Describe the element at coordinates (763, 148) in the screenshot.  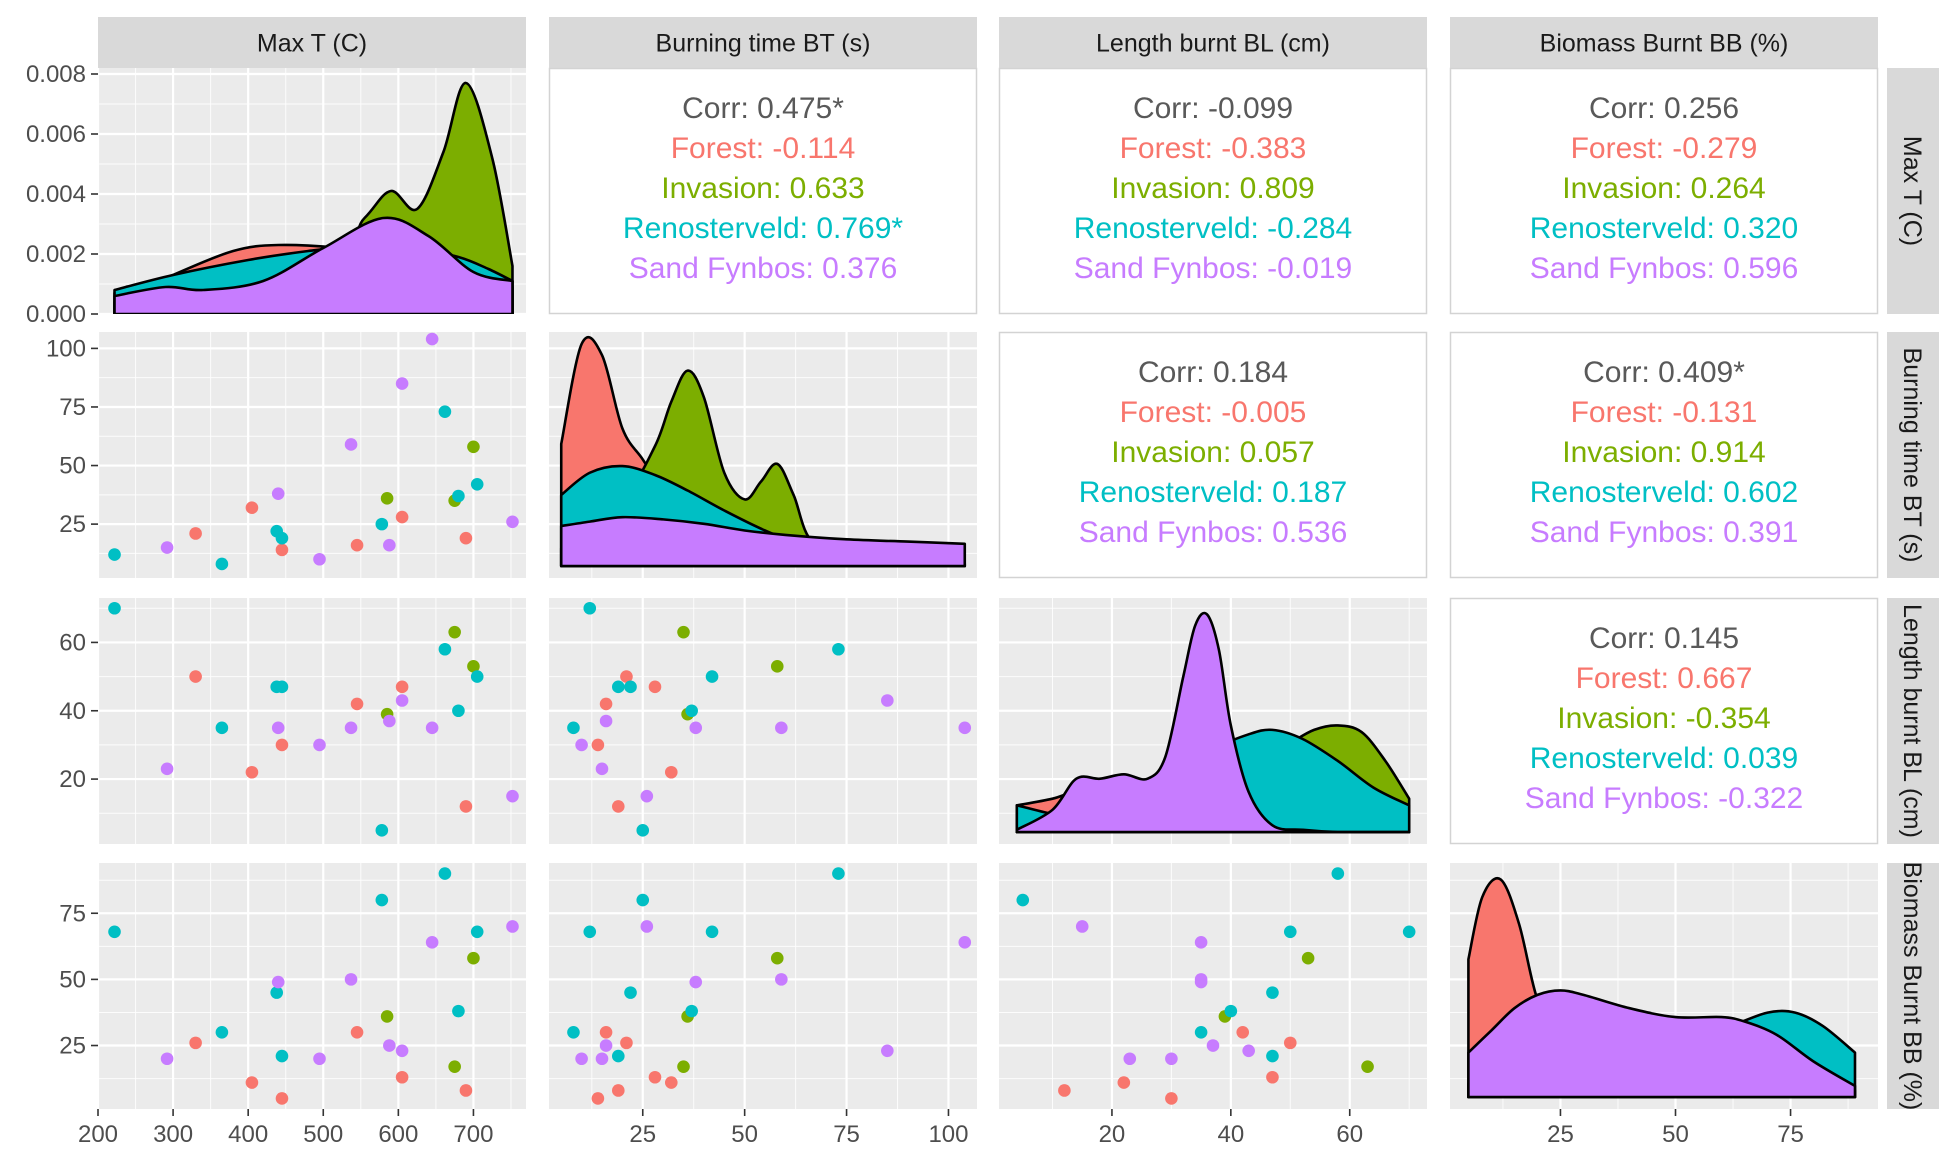
I see `corr-forest-label: Forest: -0.114` at that location.